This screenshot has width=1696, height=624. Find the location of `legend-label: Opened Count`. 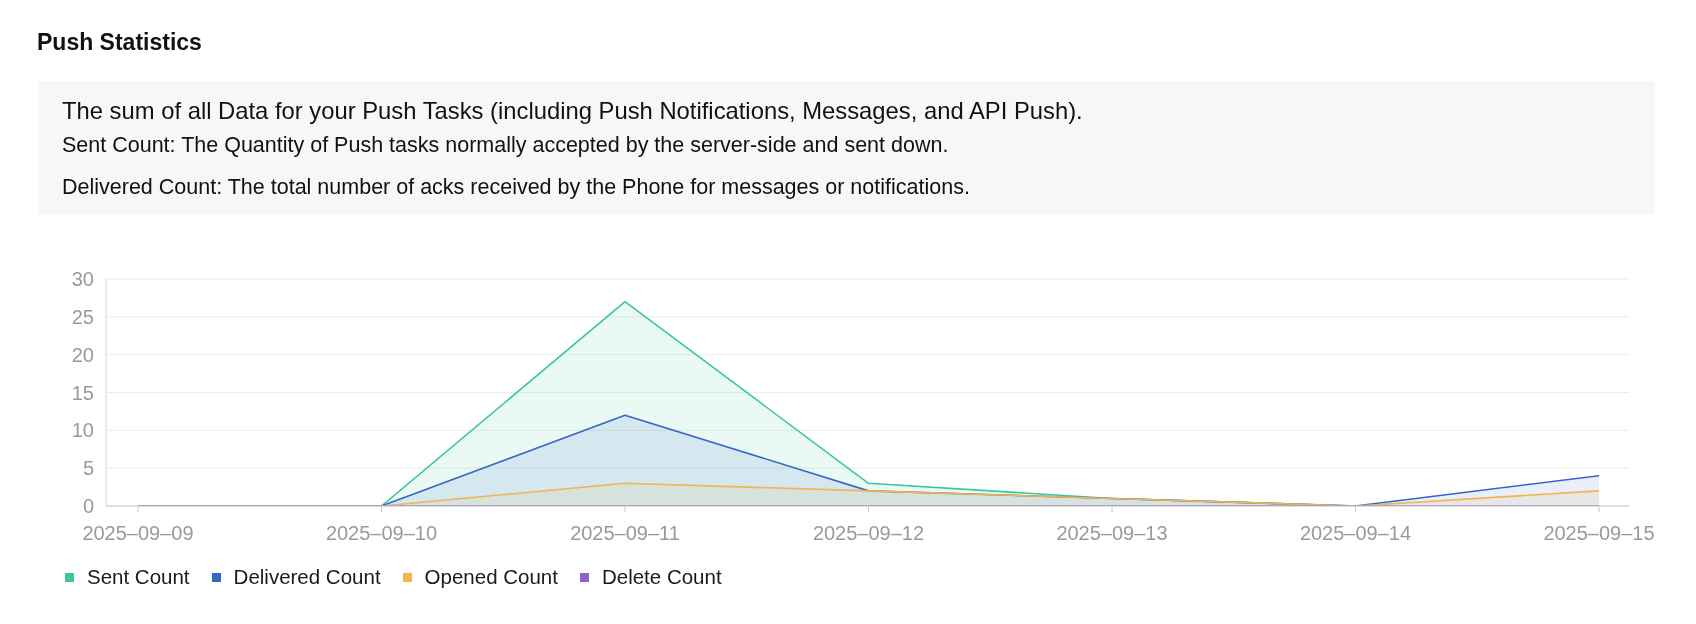

legend-label: Opened Count is located at coordinates (491, 577).